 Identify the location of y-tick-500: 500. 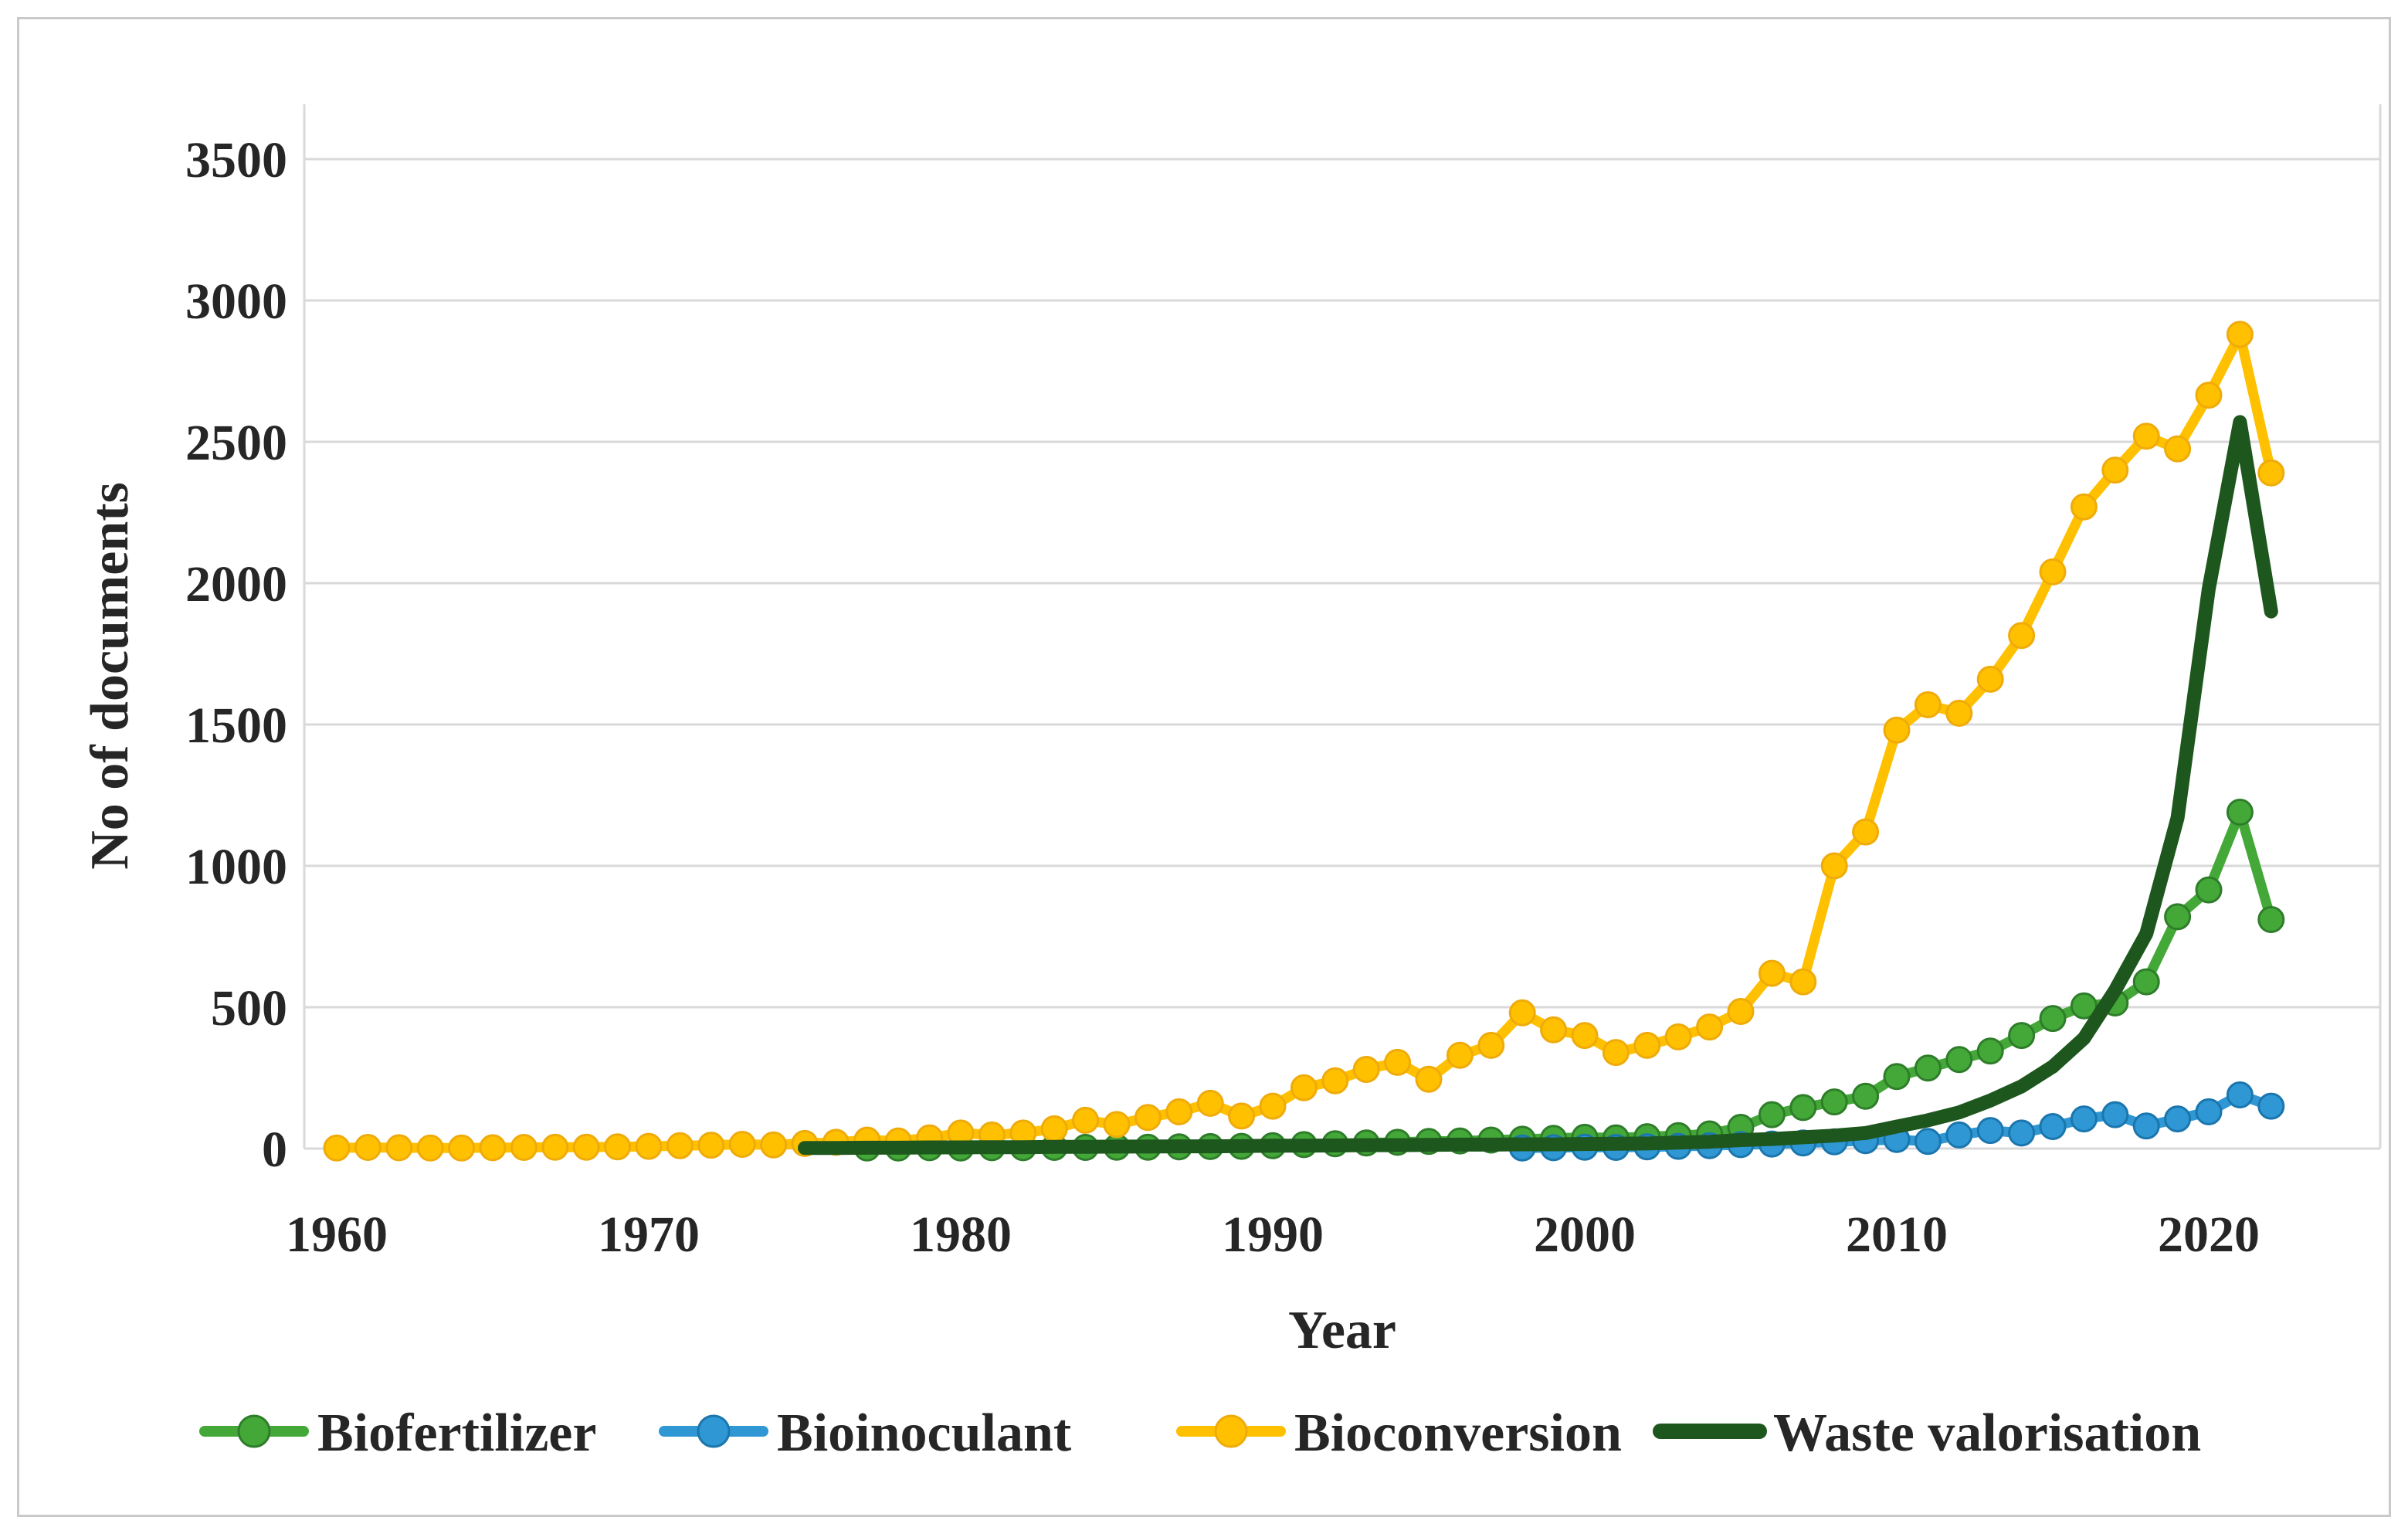
(249, 1008).